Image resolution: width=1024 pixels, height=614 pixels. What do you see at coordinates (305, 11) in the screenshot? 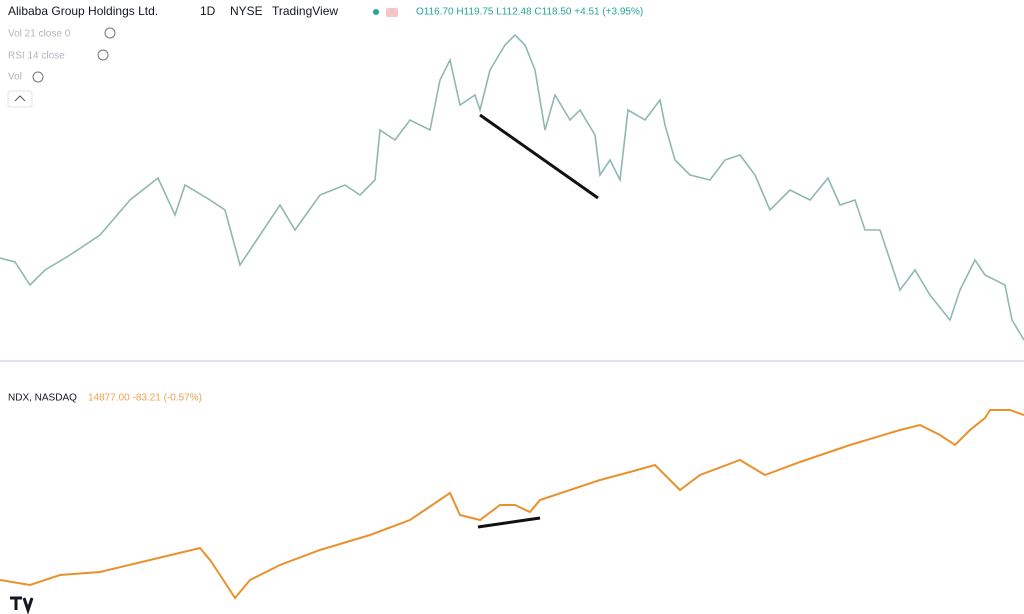
I see `source: TradingView` at bounding box center [305, 11].